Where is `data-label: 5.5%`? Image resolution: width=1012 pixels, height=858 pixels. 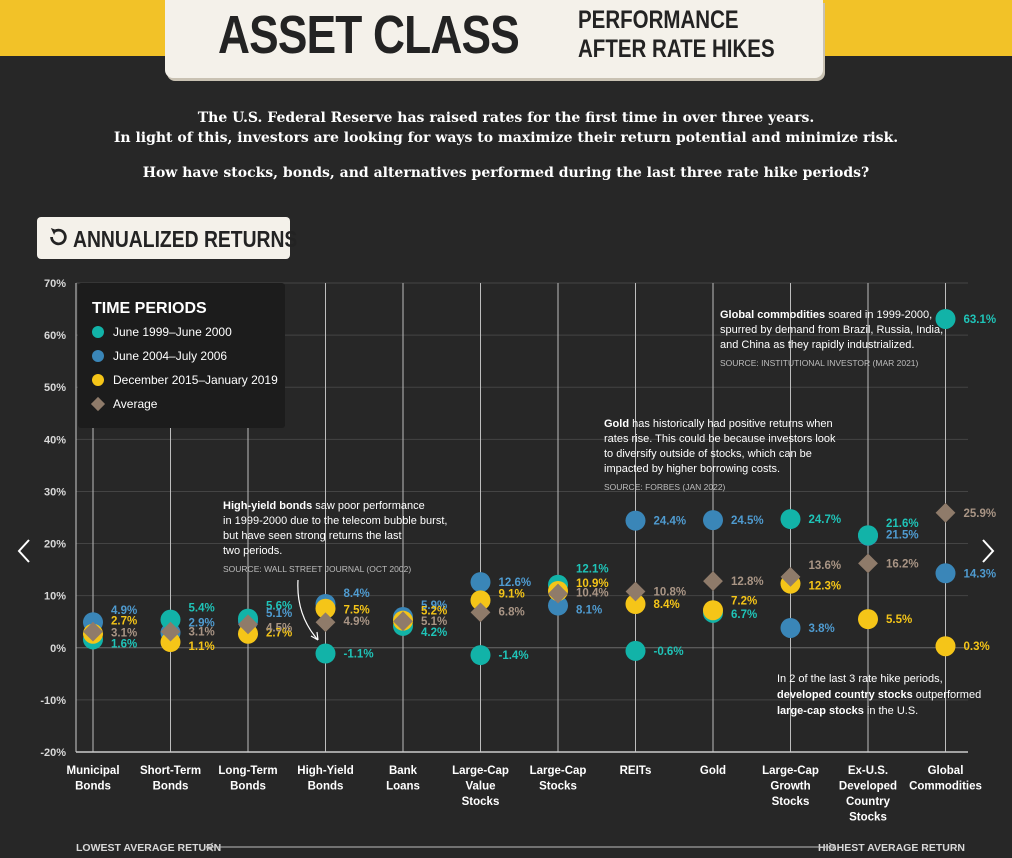 data-label: 5.5% is located at coordinates (899, 620).